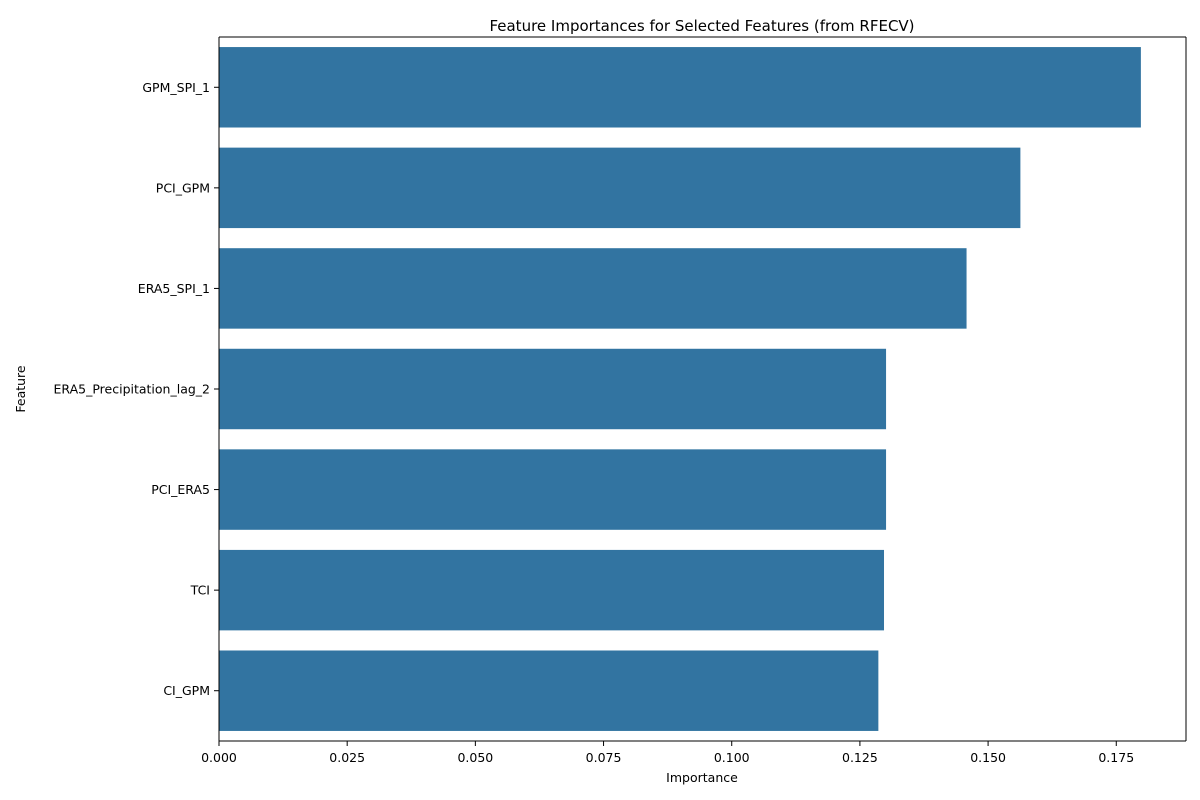  What do you see at coordinates (347, 757) in the screenshot?
I see `x-tick-label: 0.025` at bounding box center [347, 757].